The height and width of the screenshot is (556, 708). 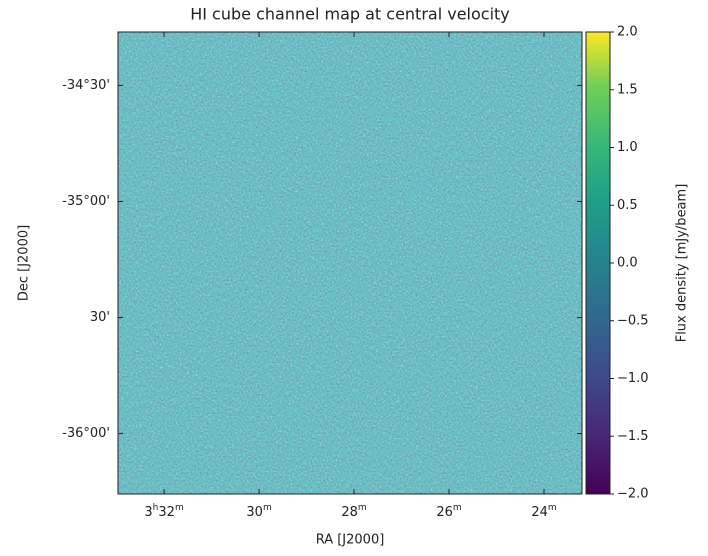 I want to click on y-tick-label: 30', so click(x=100, y=317).